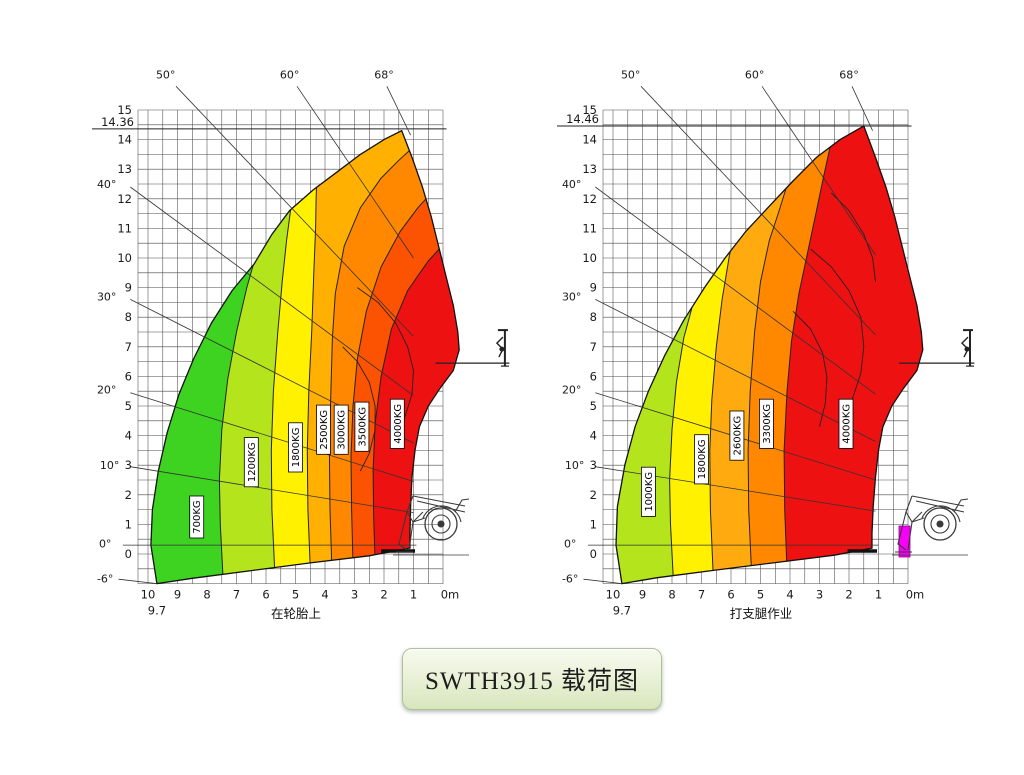  What do you see at coordinates (128, 406) in the screenshot?
I see `y-tick: 5` at bounding box center [128, 406].